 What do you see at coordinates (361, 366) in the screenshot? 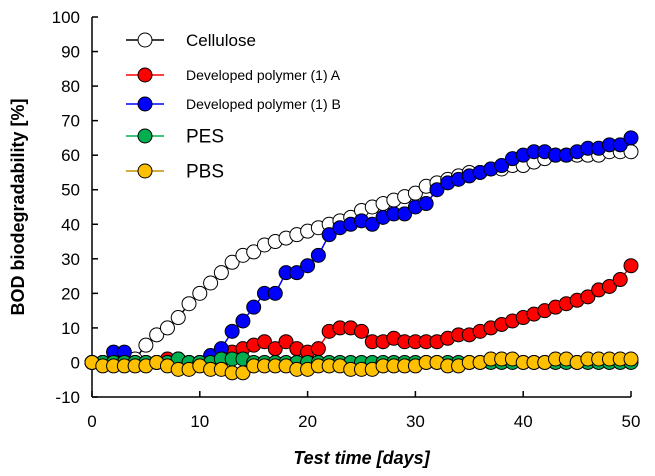
I see `series-pbs` at bounding box center [361, 366].